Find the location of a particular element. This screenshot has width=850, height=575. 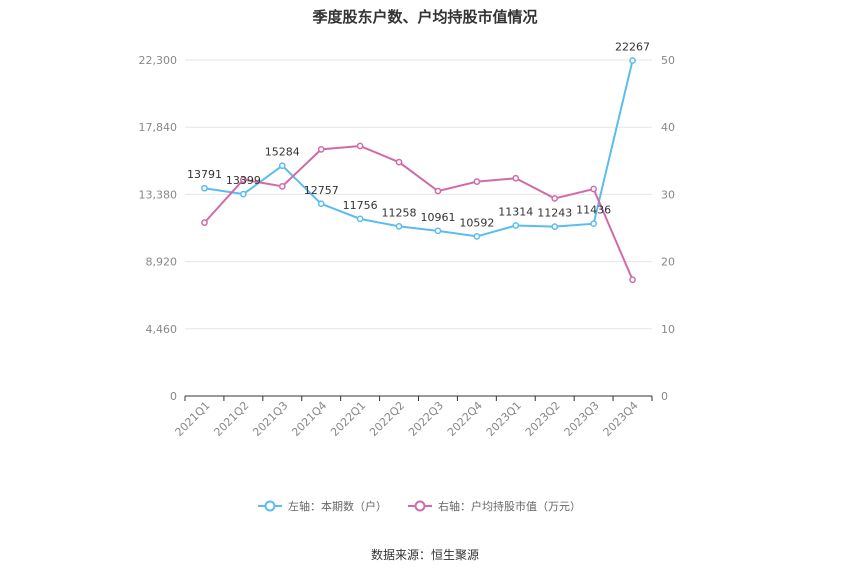

data-label: 11314 is located at coordinates (515, 212).